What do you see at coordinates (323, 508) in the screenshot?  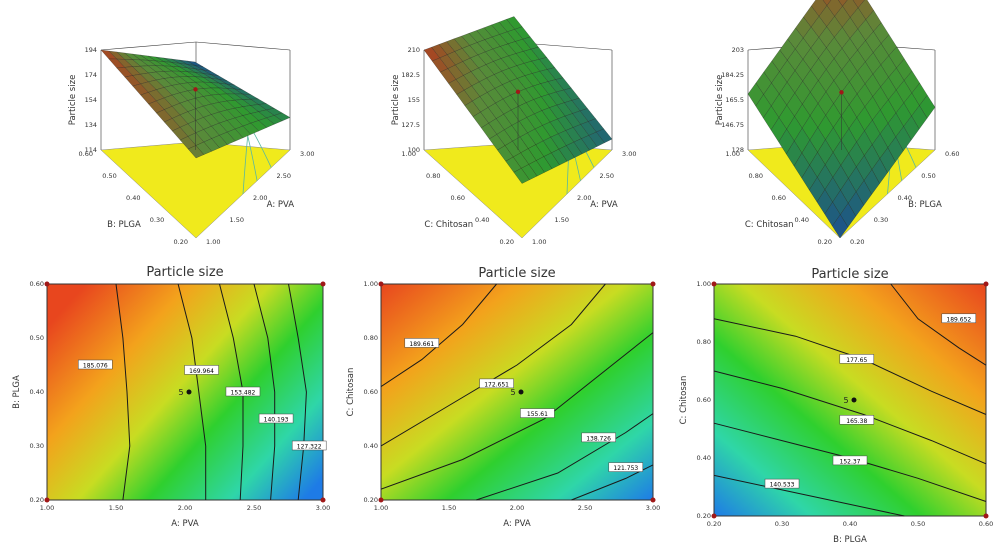 I see `x-tick-label: 3.00` at bounding box center [323, 508].